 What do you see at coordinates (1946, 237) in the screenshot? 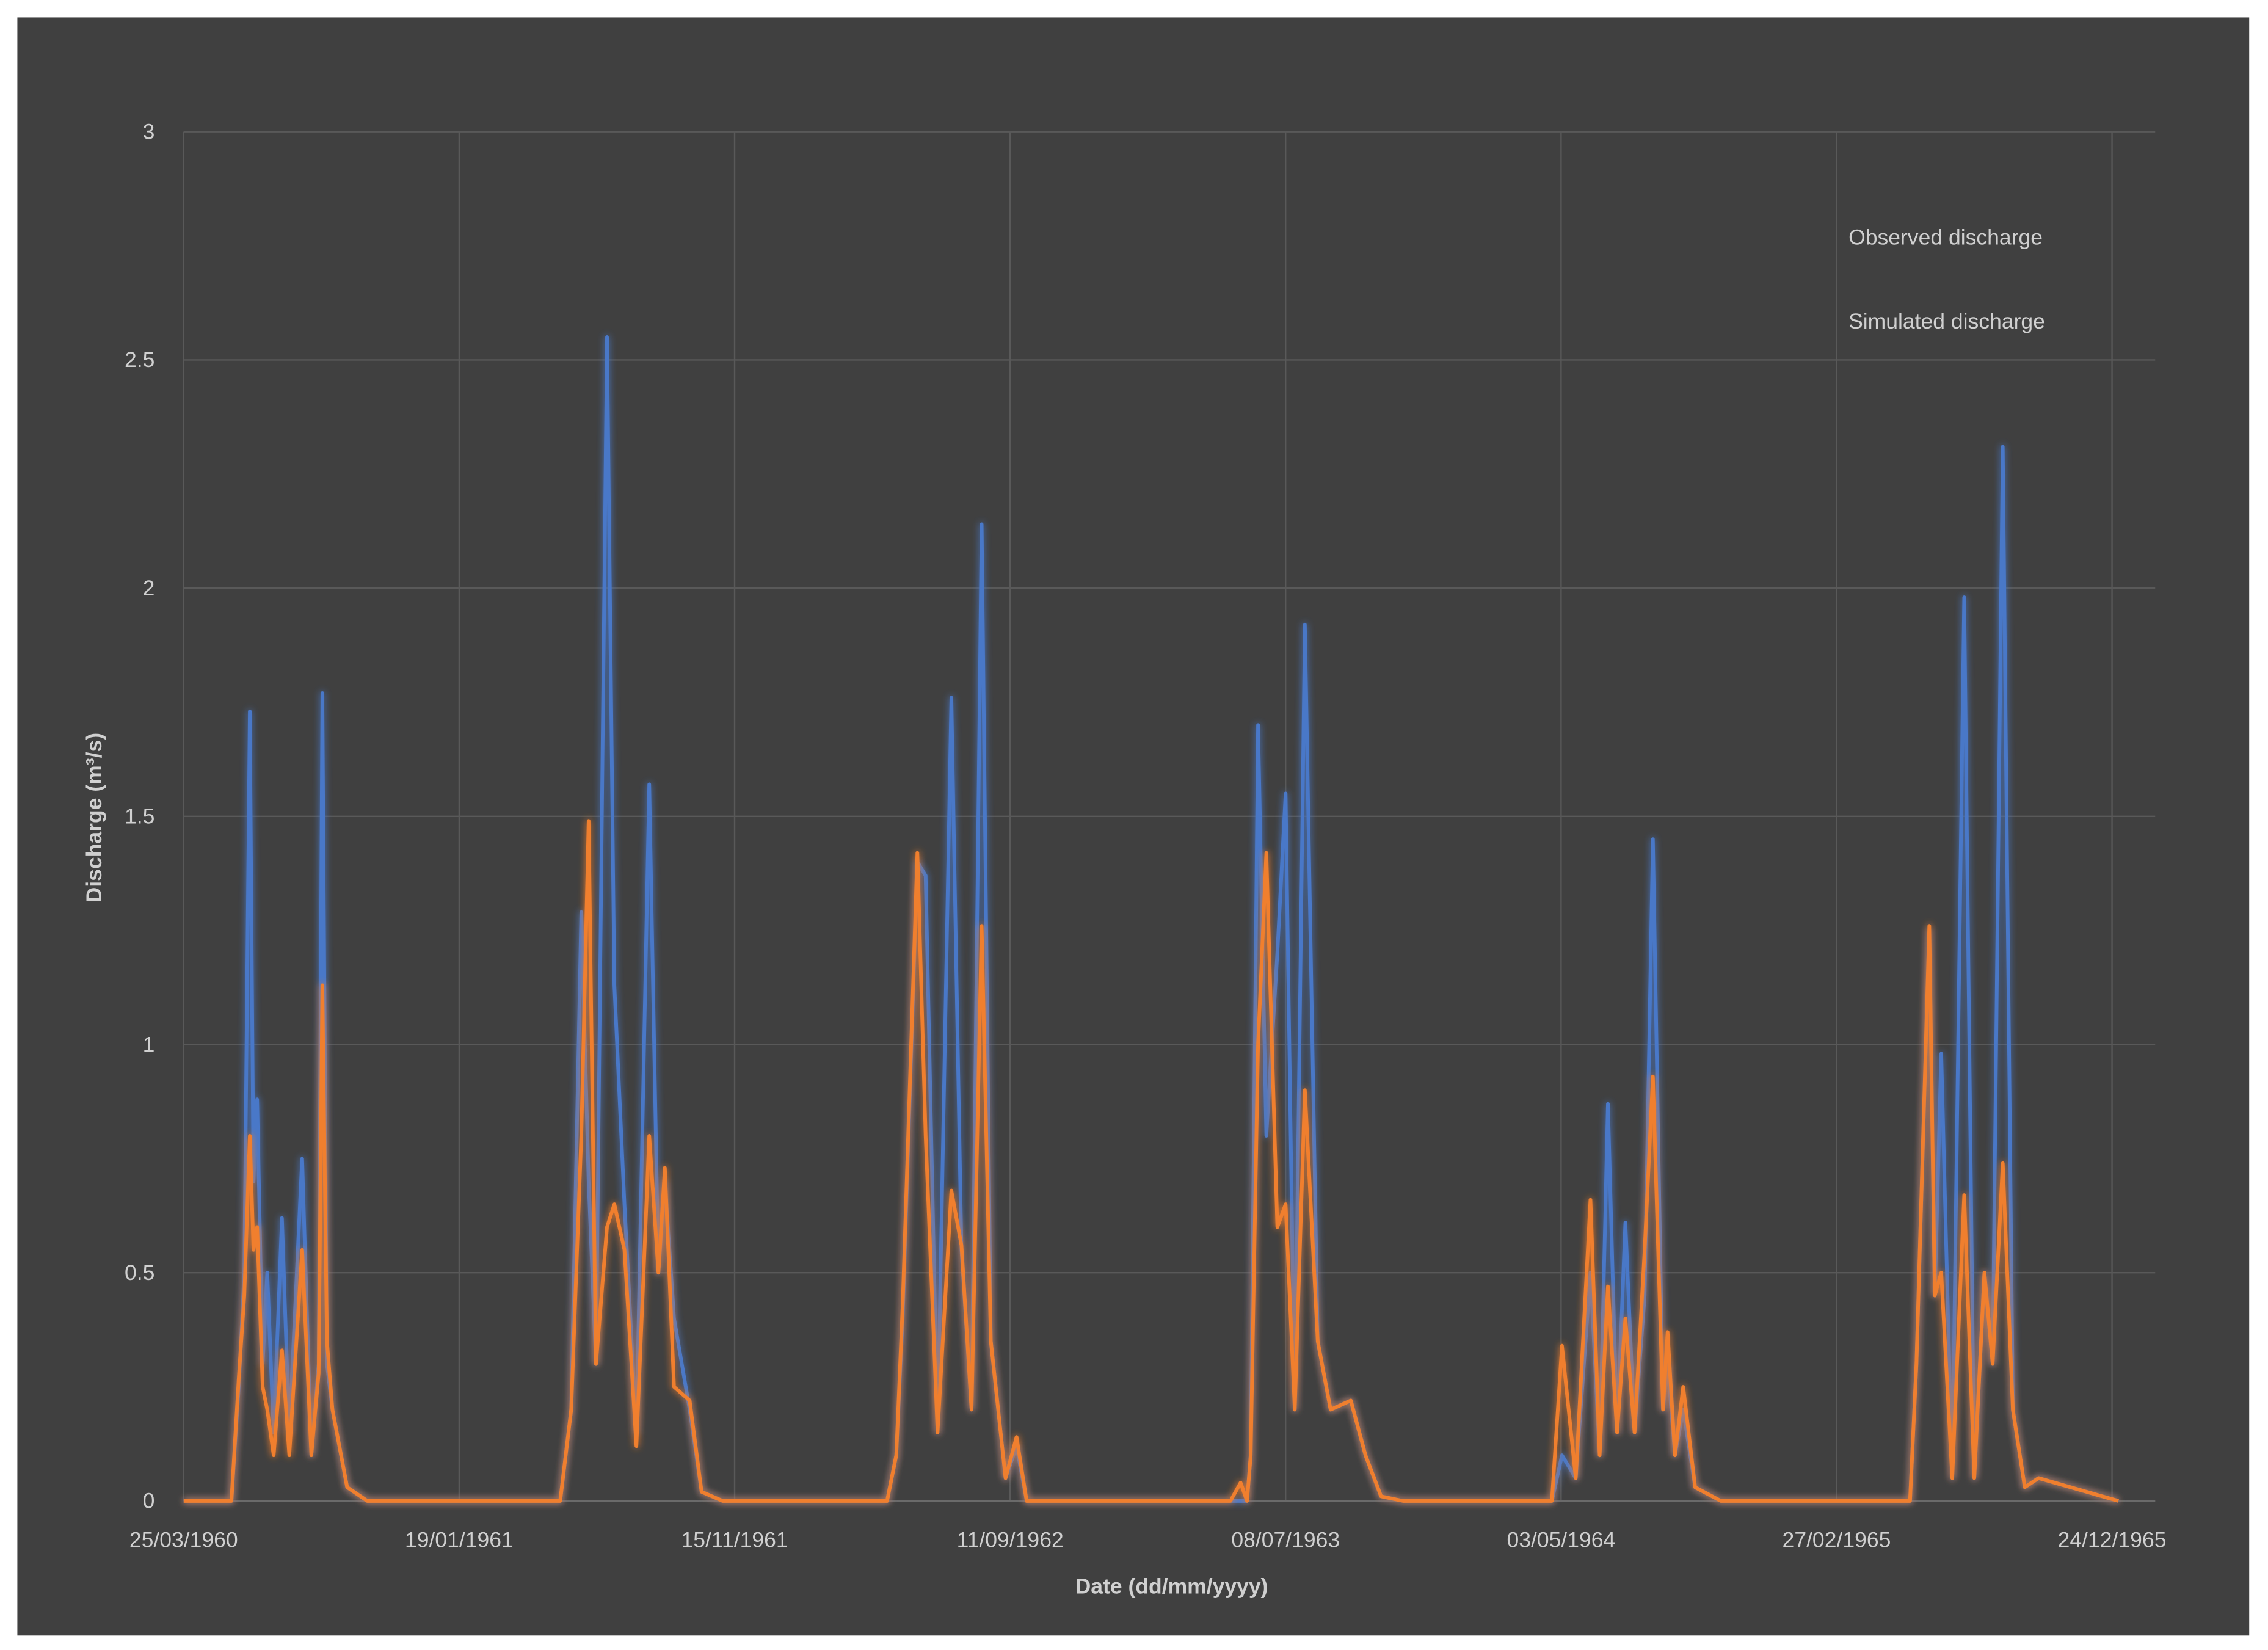
I see `legend-label: Observed discharge` at bounding box center [1946, 237].